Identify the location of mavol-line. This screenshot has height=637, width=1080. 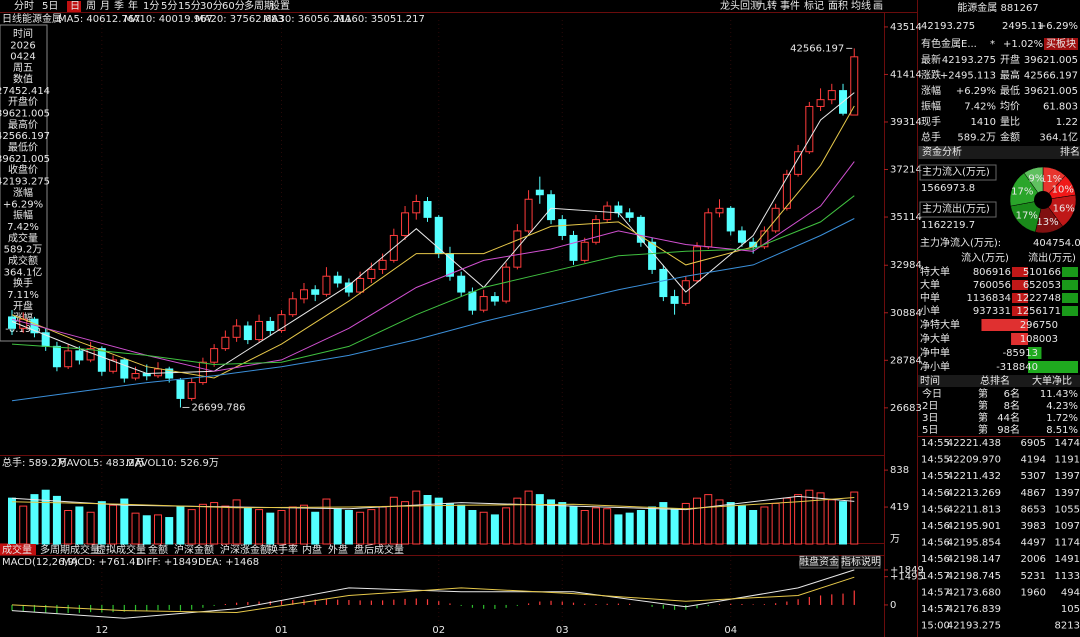
(433, 503).